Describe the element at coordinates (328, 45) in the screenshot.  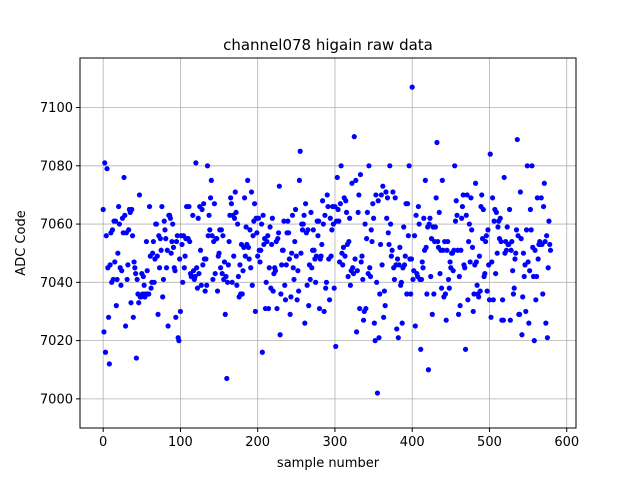
I see `chart-title: channel078 higain raw data` at that location.